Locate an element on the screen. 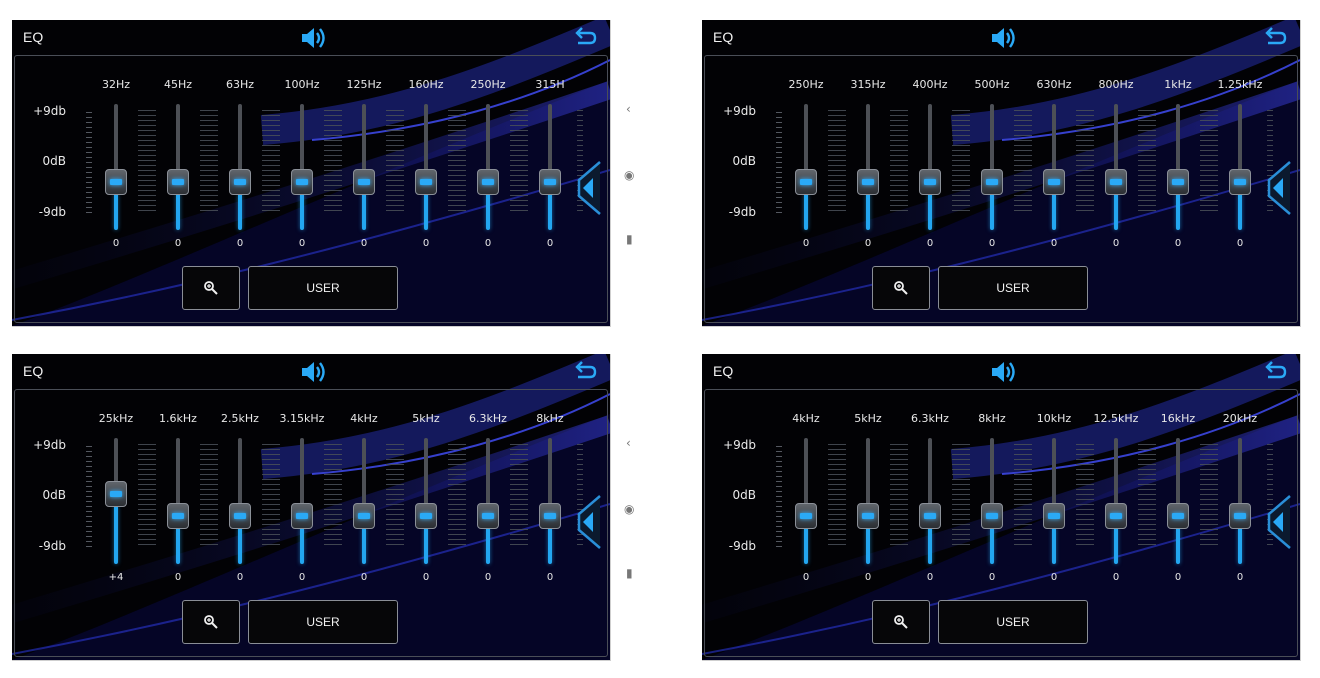 Image resolution: width=1320 pixels, height=678 pixels. band-frequency-label: 315Hz is located at coordinates (868, 84).